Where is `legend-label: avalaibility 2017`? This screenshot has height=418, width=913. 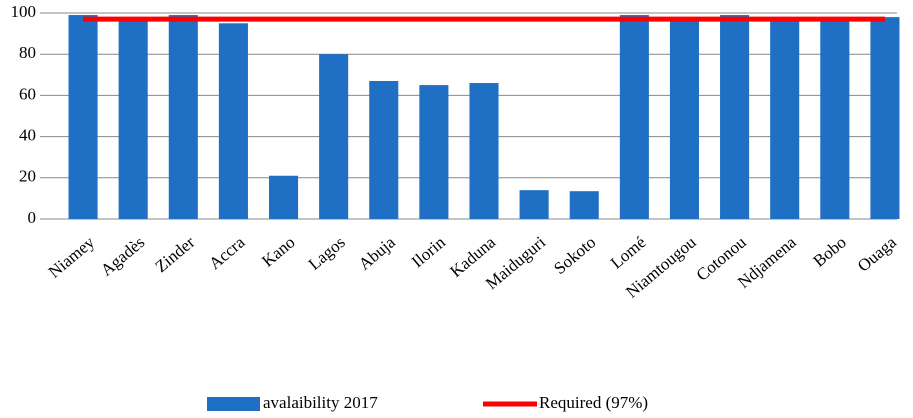
legend-label: avalaibility 2017 is located at coordinates (320, 402).